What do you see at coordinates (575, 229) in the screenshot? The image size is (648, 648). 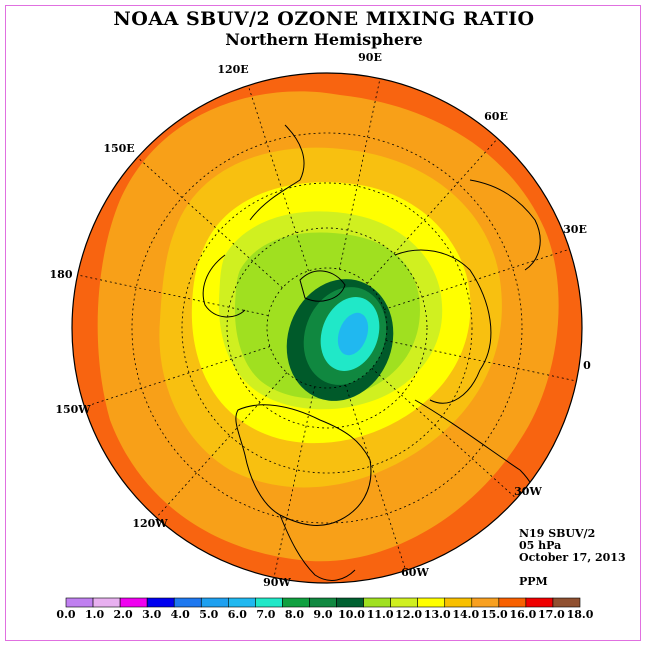 I see `lon-label-30e: 30E` at bounding box center [575, 229].